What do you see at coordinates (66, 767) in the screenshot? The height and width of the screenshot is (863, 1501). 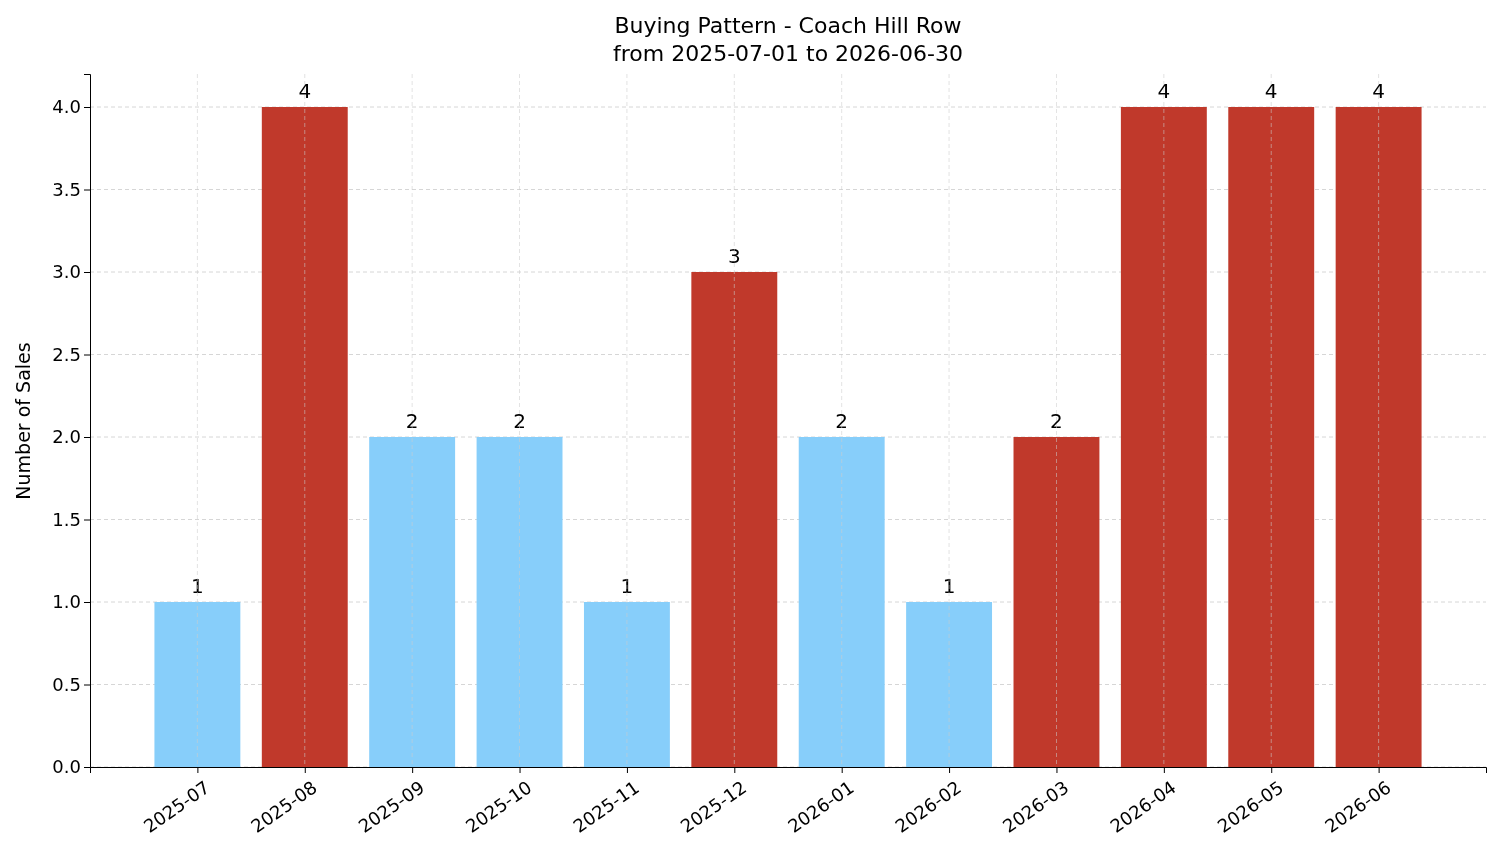 I see `y-tick-label: 0.0` at bounding box center [66, 767].